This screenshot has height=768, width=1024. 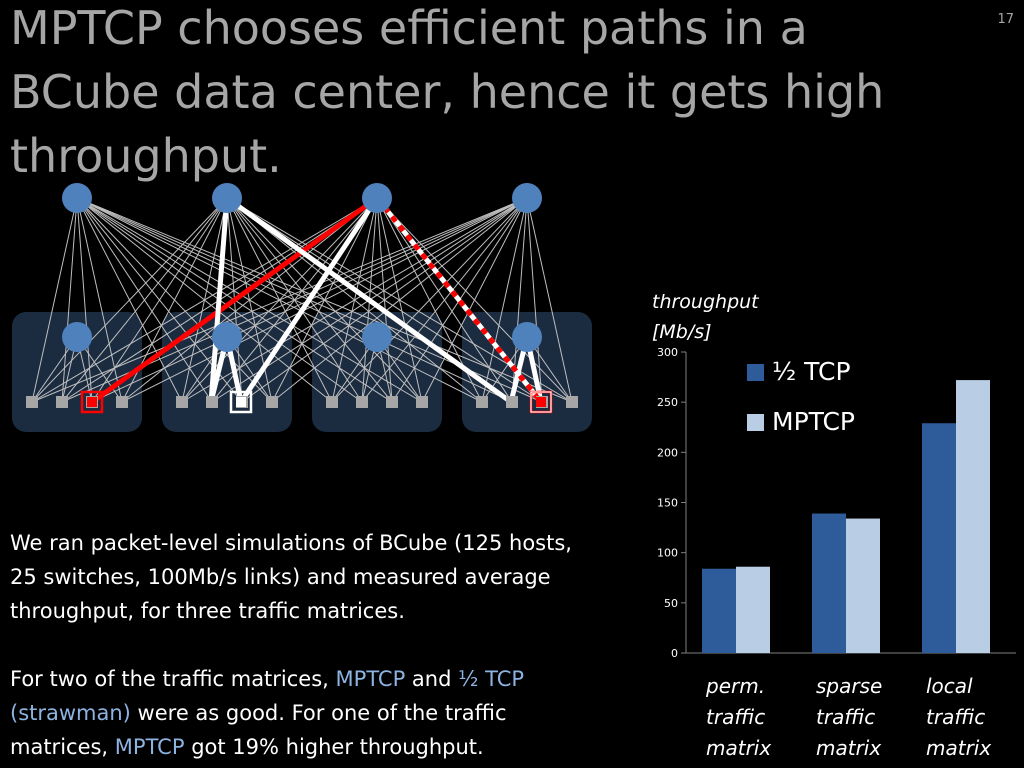 What do you see at coordinates (334, 747) in the screenshot?
I see `result-text: got 19% higher throughput.` at bounding box center [334, 747].